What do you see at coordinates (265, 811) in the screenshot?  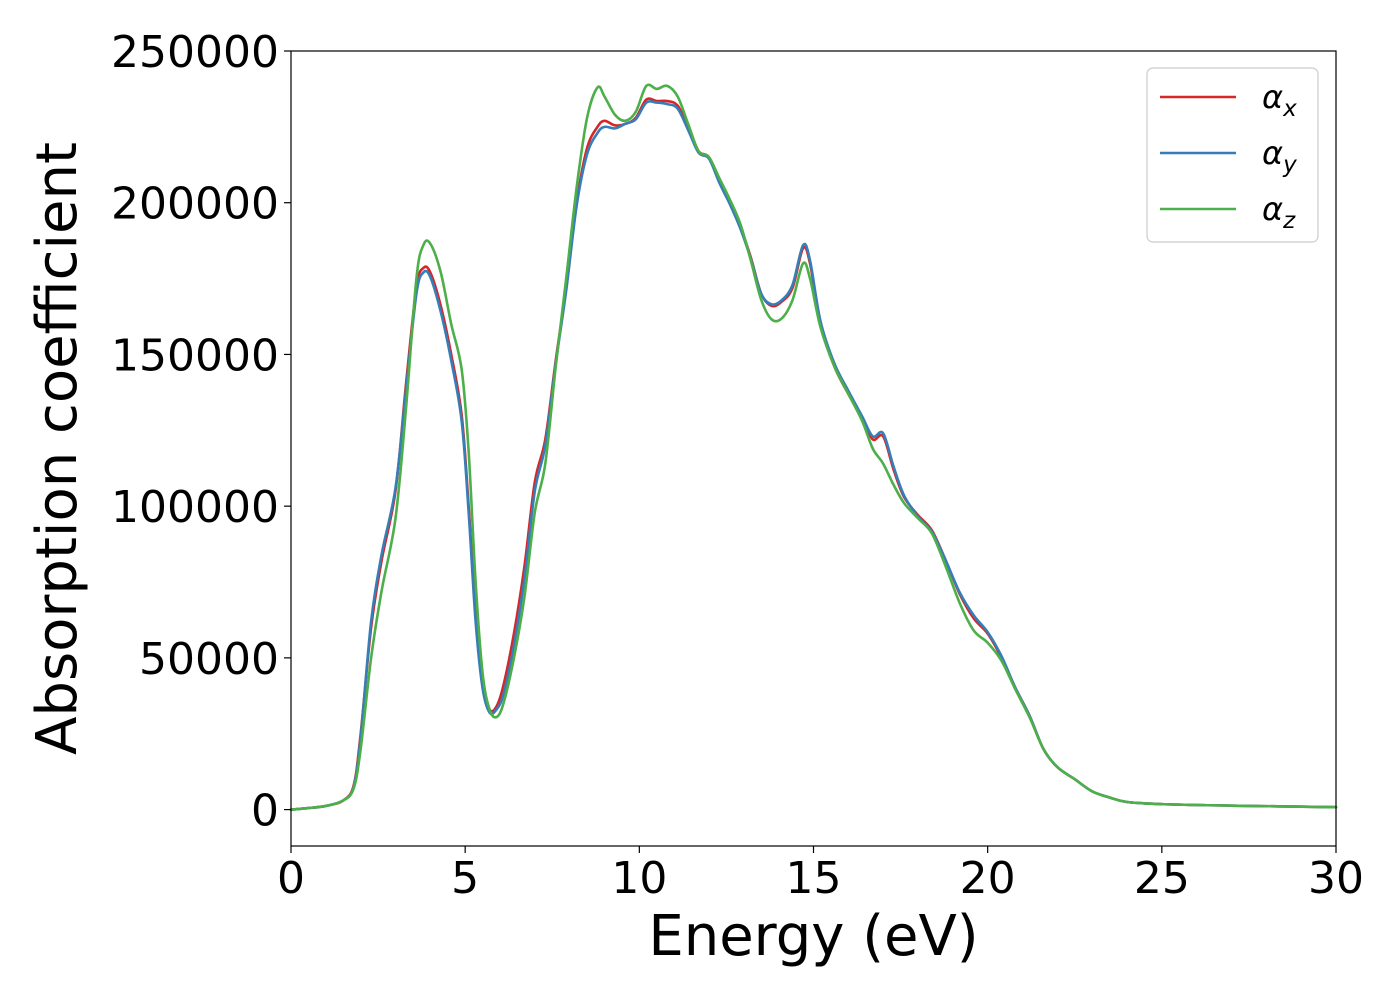 I see `y-tick-label: 0` at bounding box center [265, 811].